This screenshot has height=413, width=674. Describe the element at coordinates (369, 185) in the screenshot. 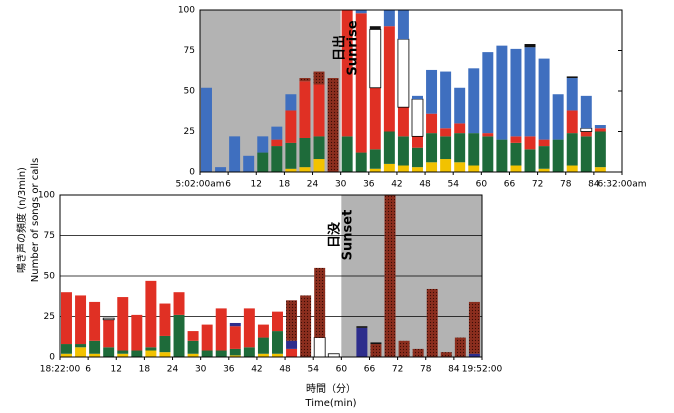

I see `x-tick-label: 36` at that location.